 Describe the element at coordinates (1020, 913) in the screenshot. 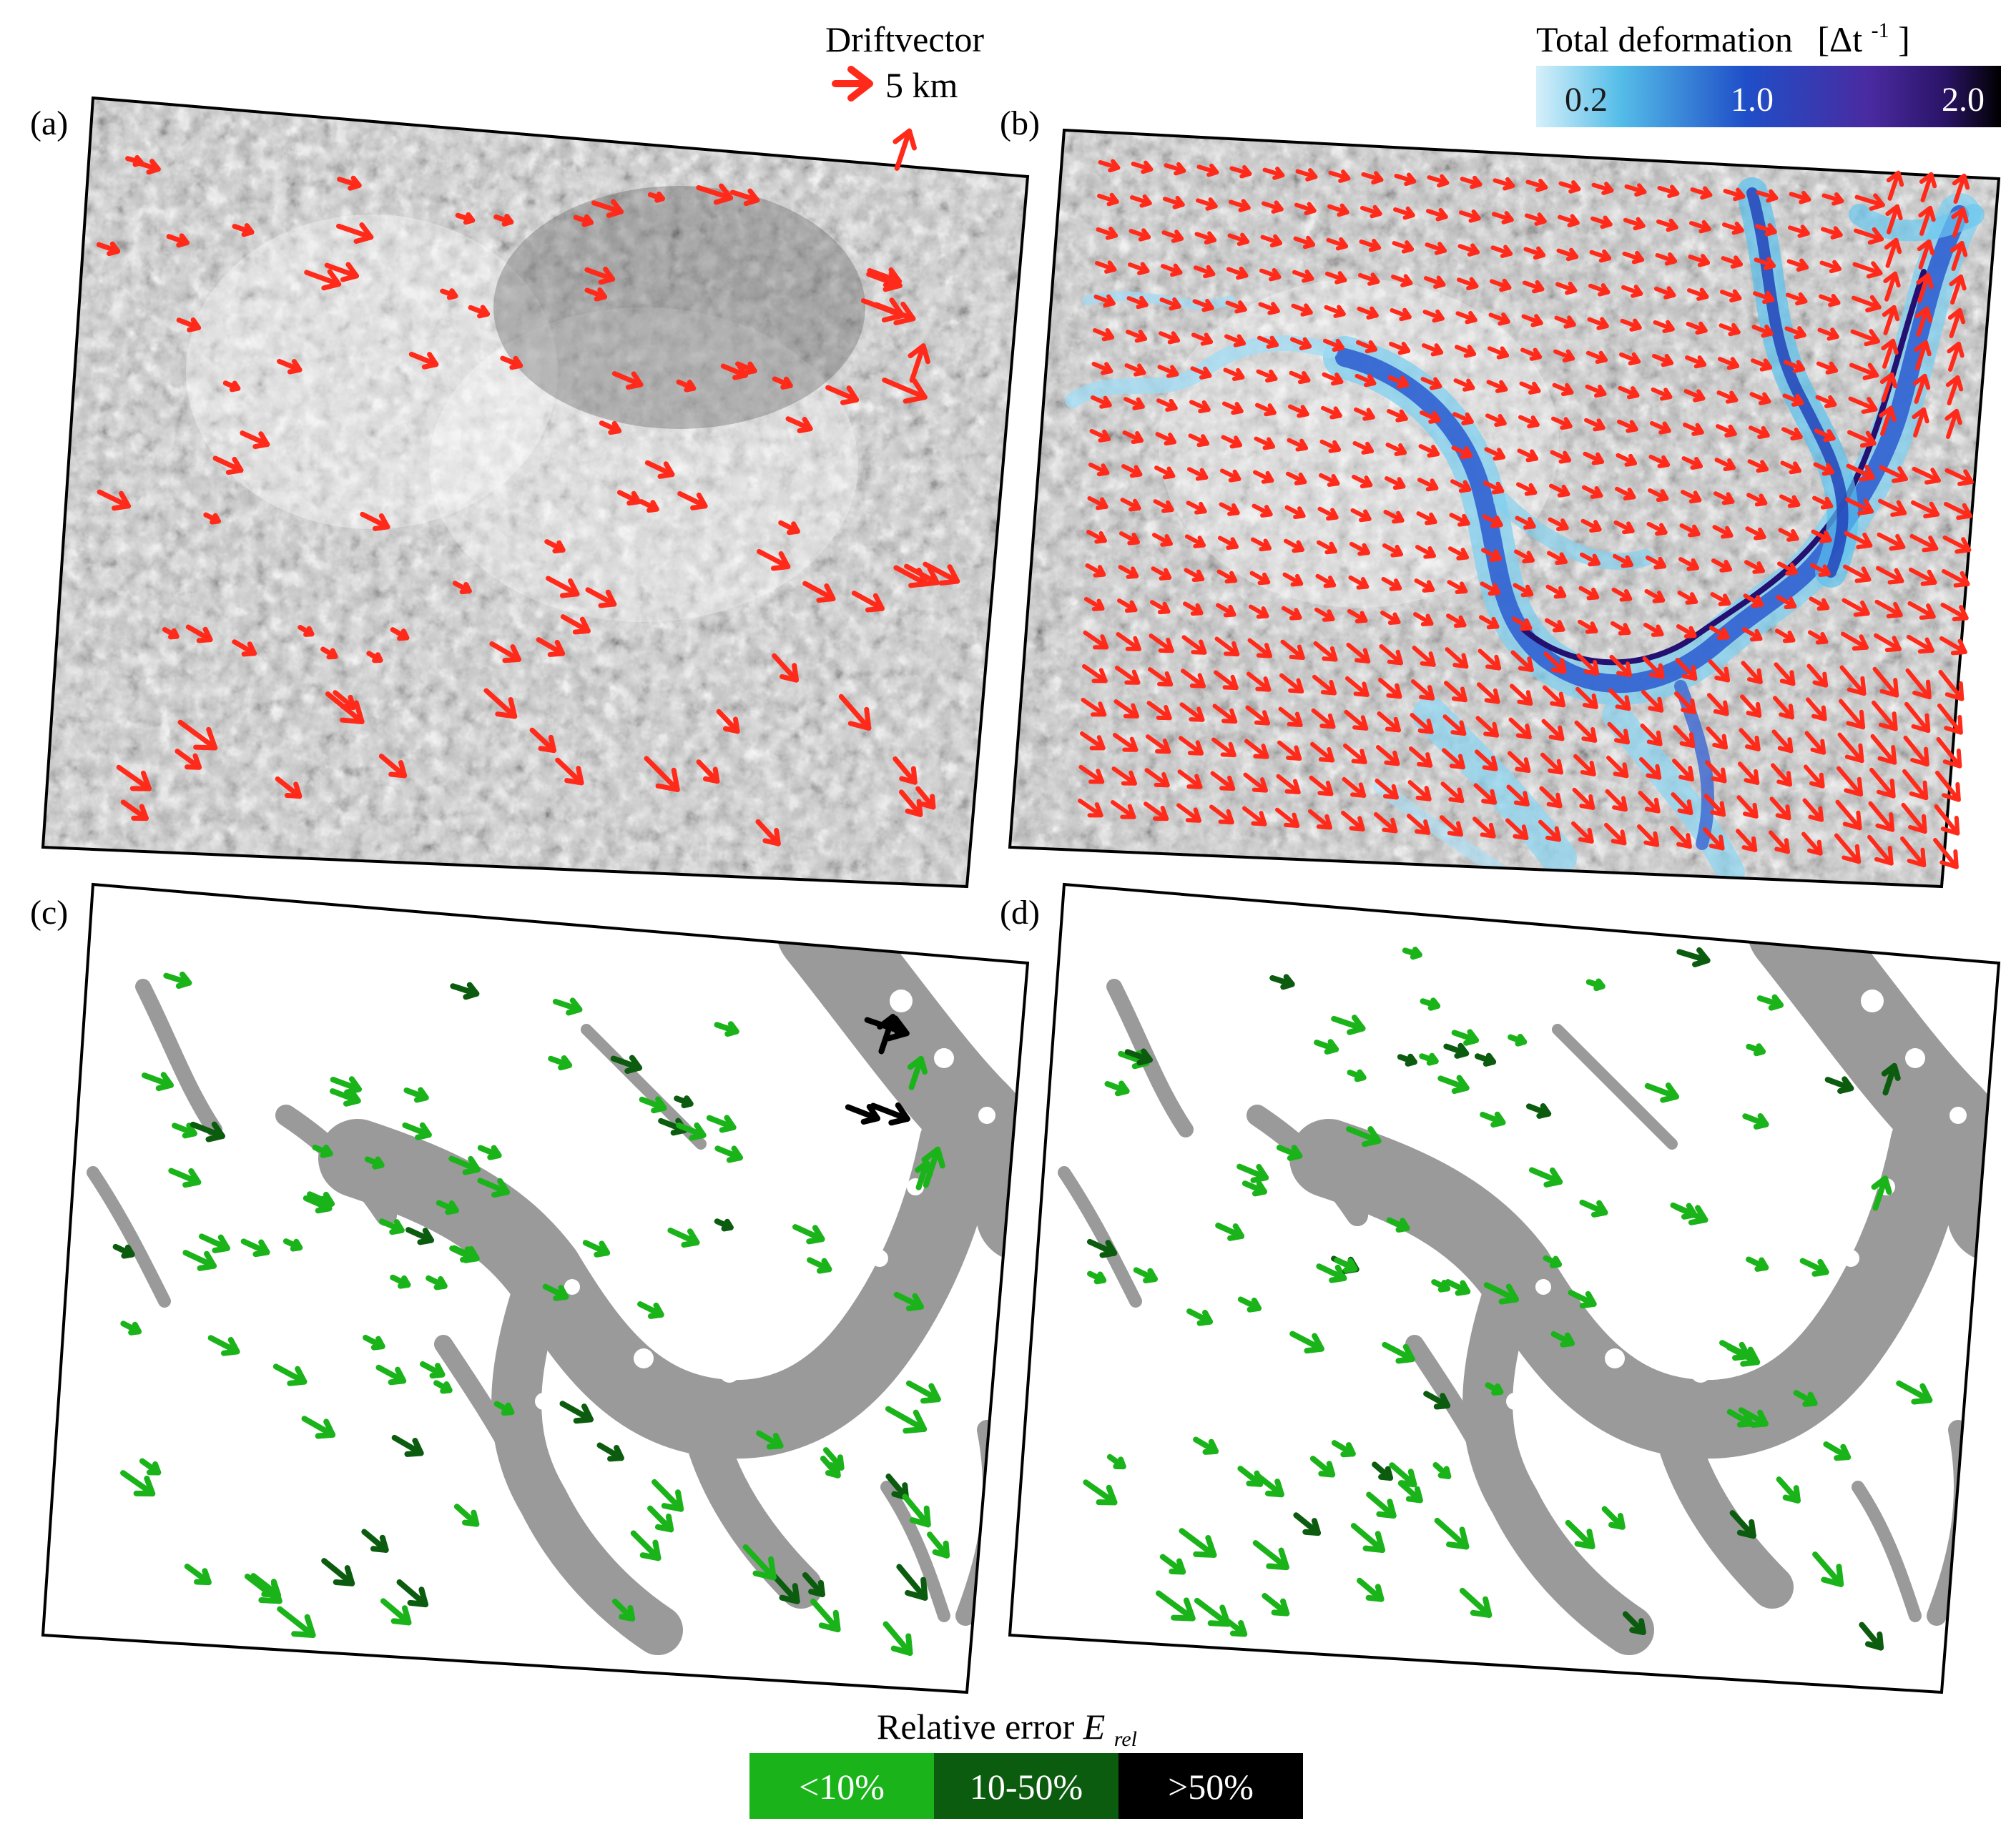

I see `panel-label-d: (d)` at that location.